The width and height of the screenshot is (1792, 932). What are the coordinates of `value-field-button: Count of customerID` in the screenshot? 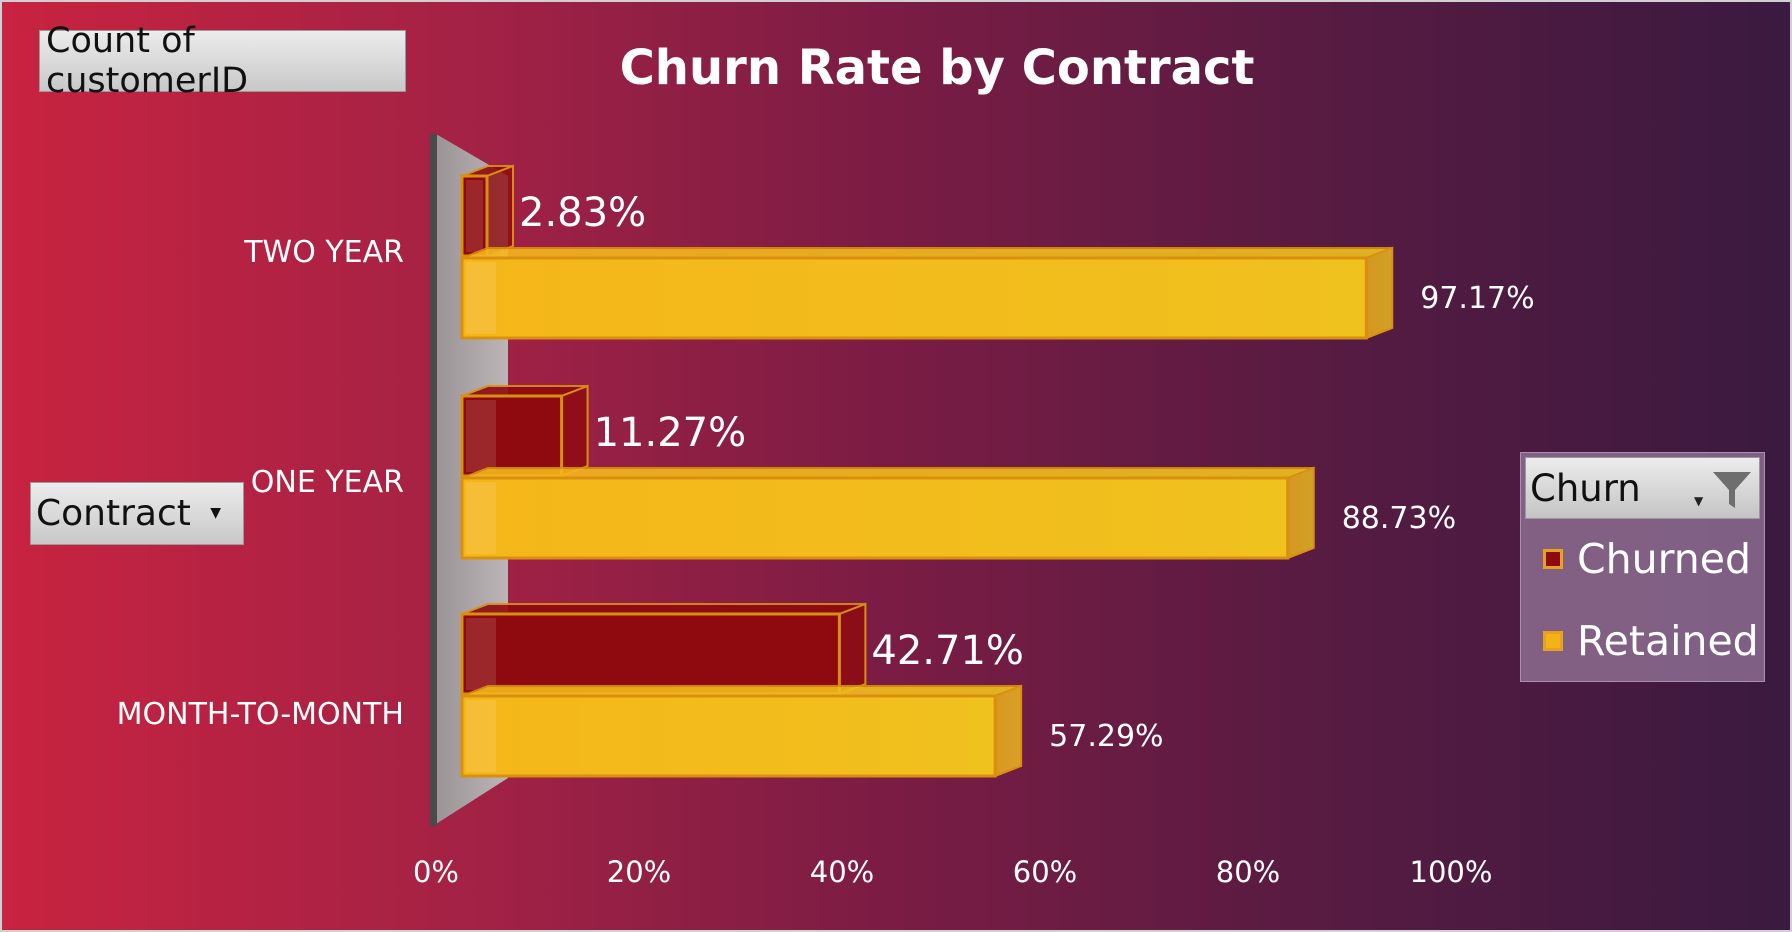 It's located at (222, 61).